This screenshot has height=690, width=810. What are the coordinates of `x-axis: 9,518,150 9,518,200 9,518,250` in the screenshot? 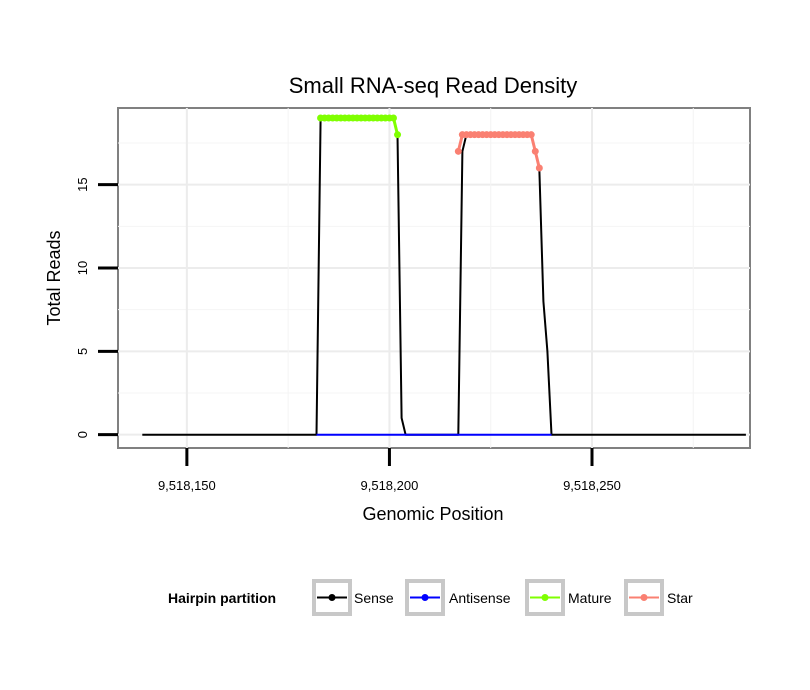 It's located at (389, 470).